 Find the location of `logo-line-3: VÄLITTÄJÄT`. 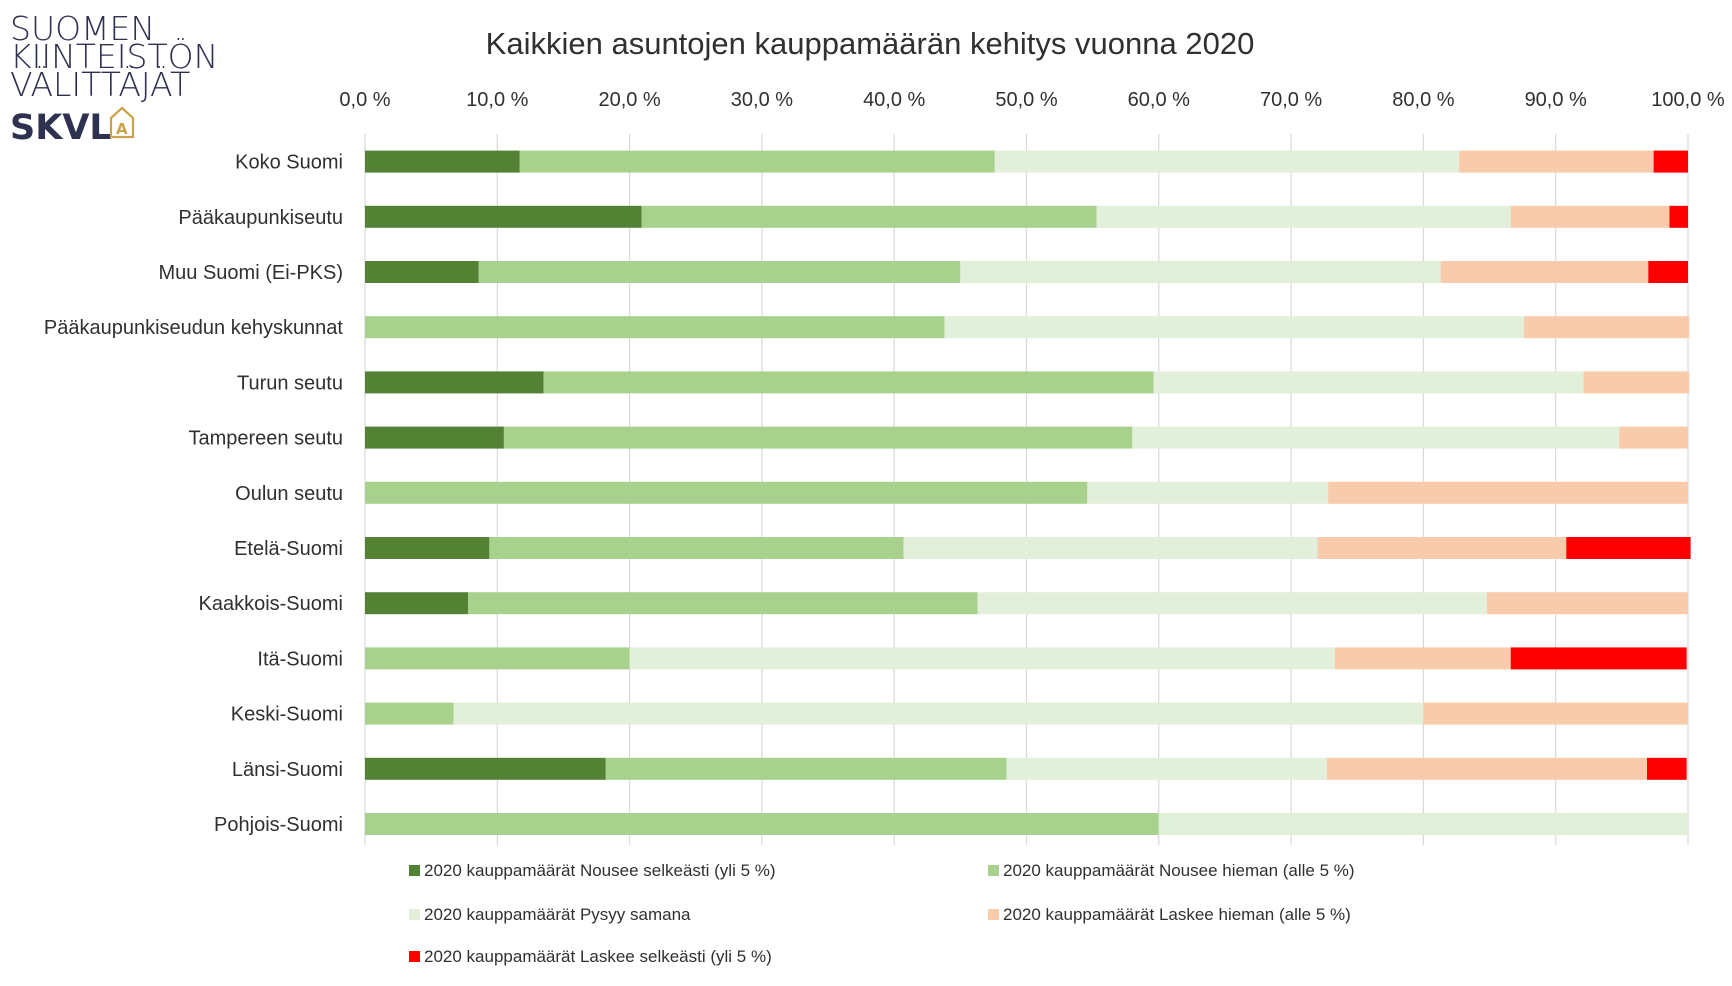

logo-line-3: VÄLITTÄJÄT is located at coordinates (100, 84).